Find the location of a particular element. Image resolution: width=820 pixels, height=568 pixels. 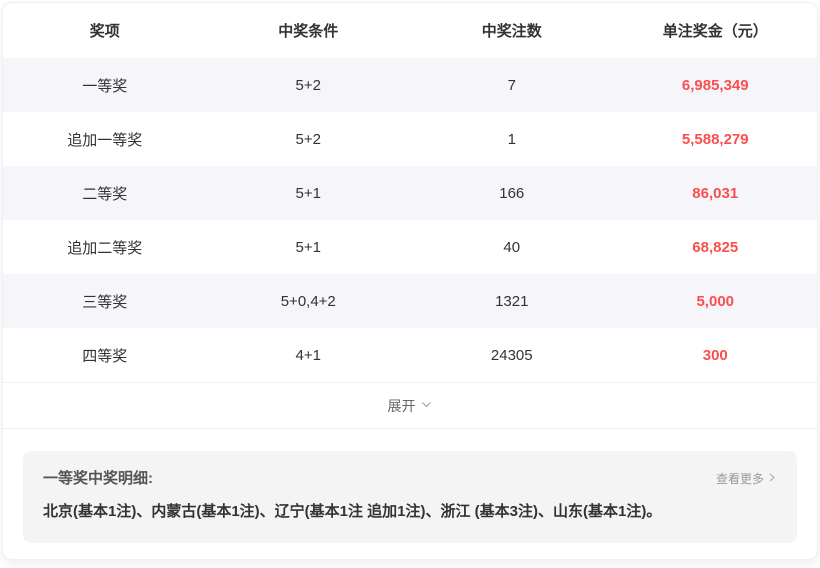

cell-amount: 5,588,279 is located at coordinates (715, 139).